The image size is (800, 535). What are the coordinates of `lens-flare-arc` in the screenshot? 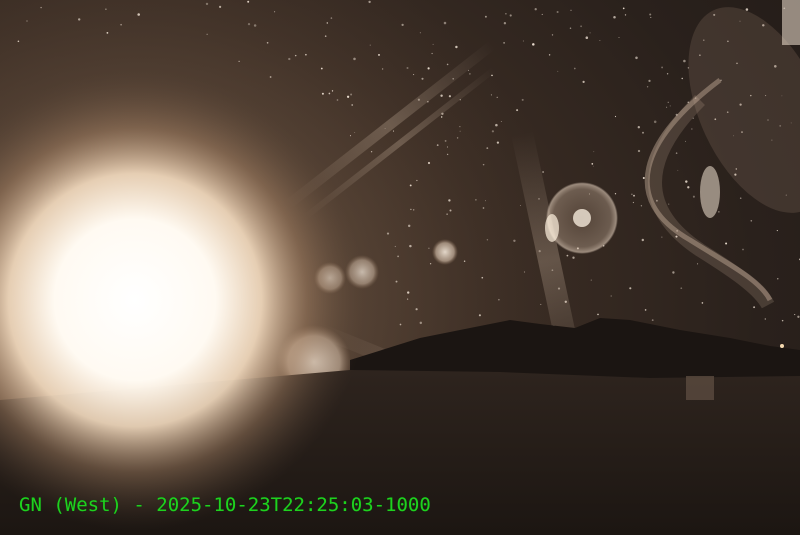 It's located at (708, 190).